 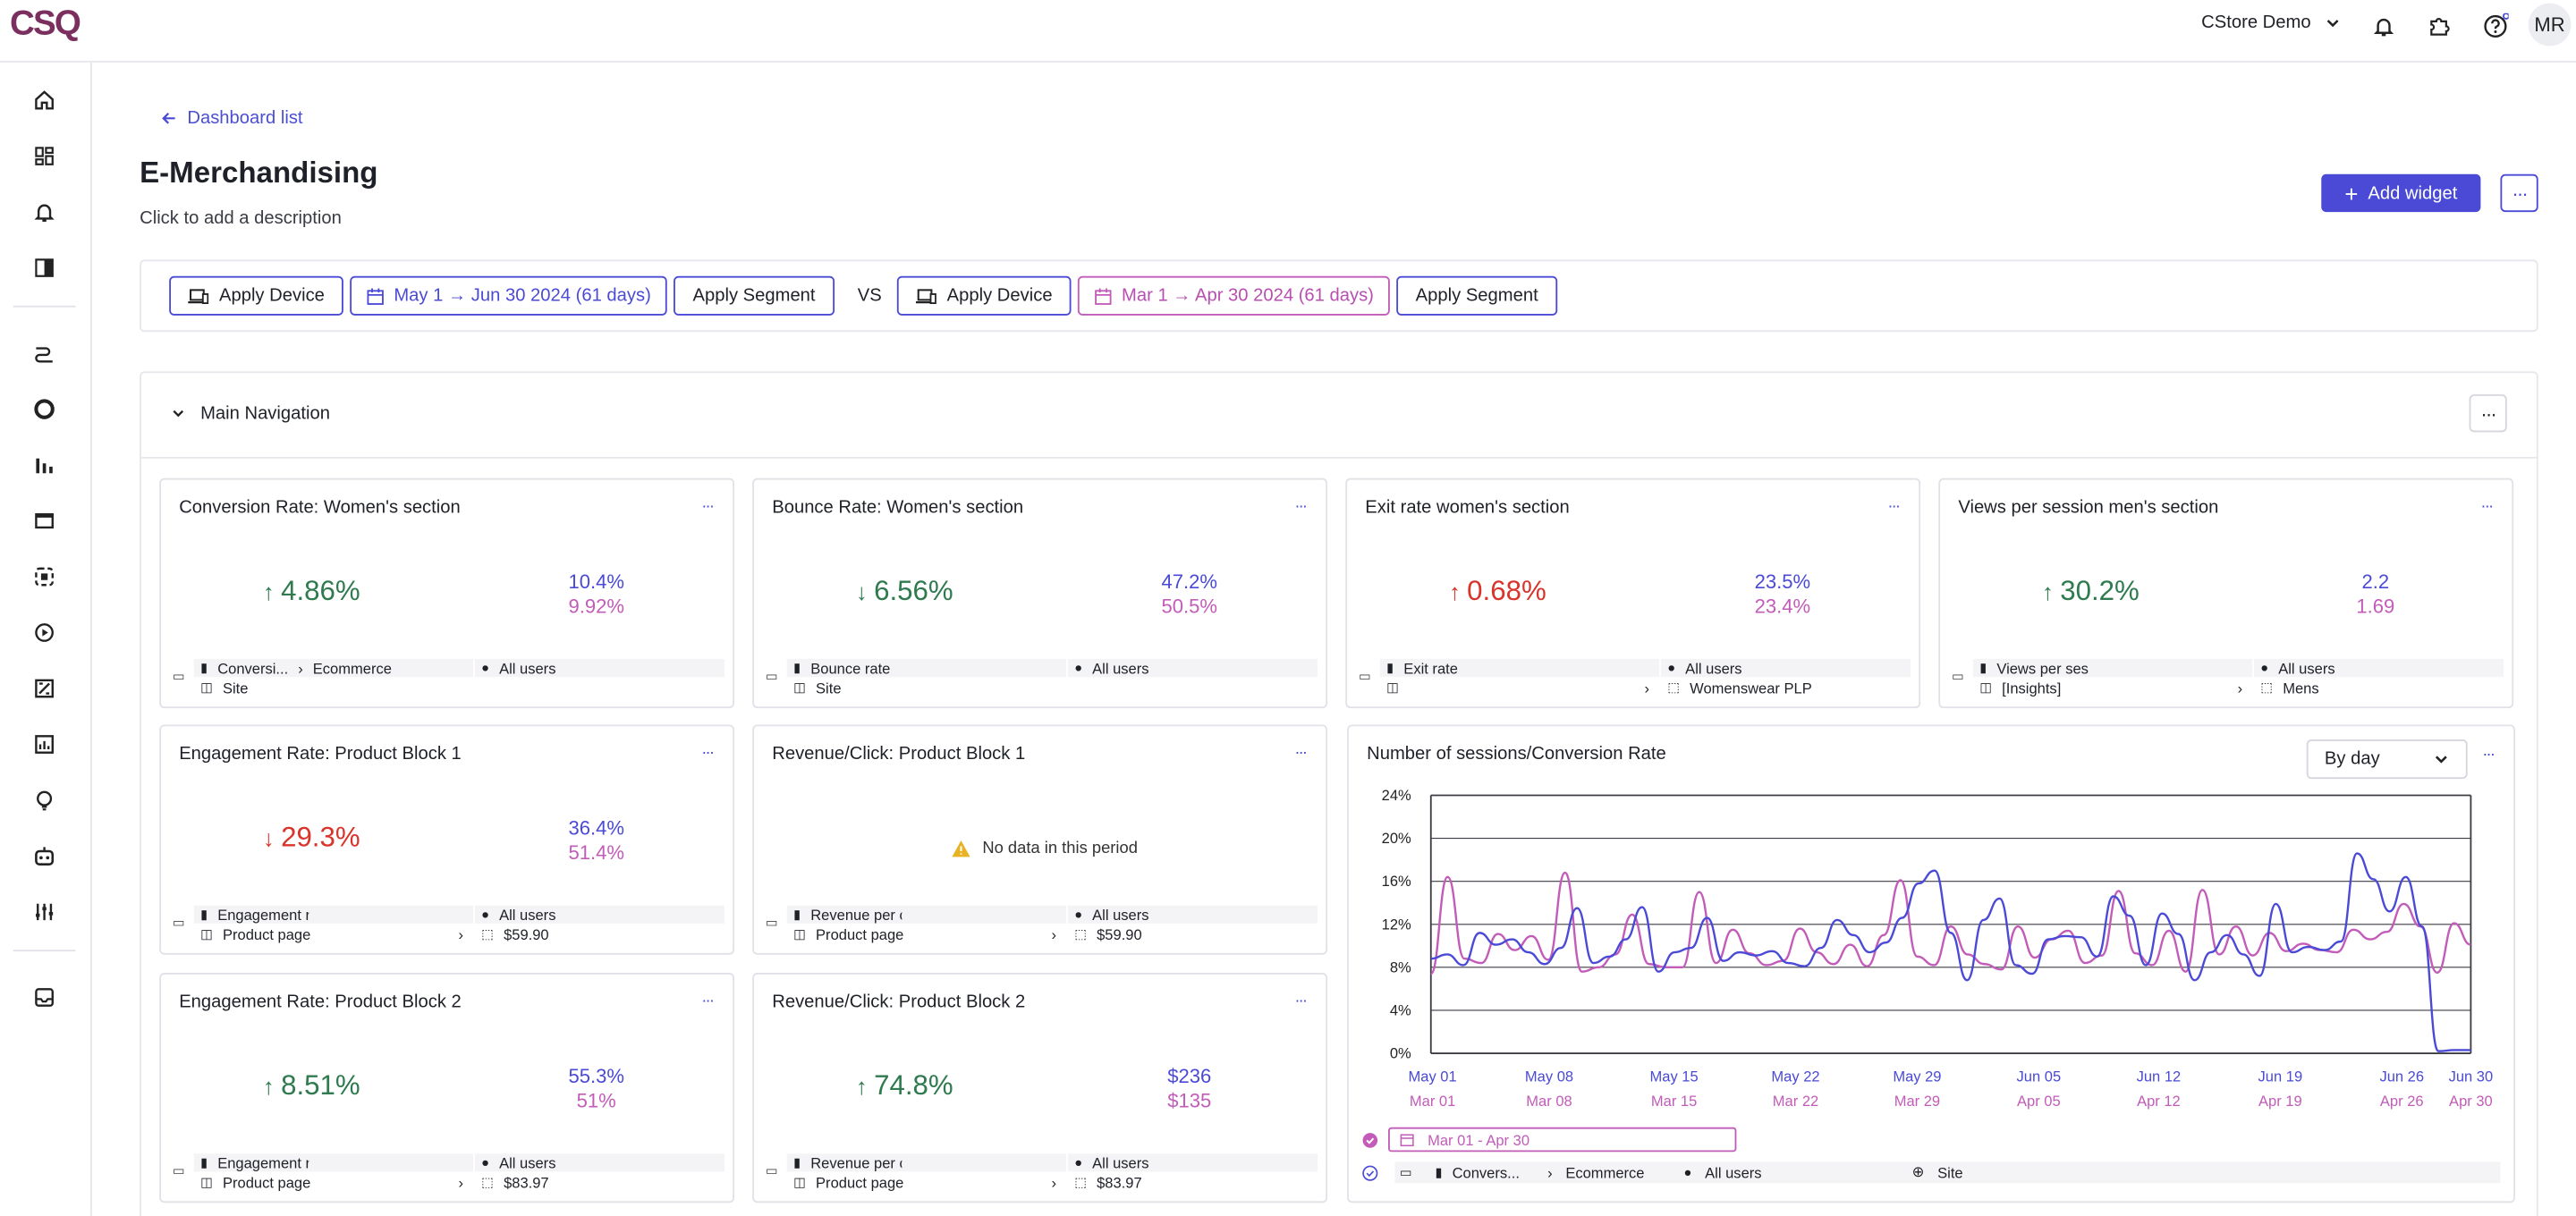 I want to click on dashboard-icon, so click(x=44, y=156).